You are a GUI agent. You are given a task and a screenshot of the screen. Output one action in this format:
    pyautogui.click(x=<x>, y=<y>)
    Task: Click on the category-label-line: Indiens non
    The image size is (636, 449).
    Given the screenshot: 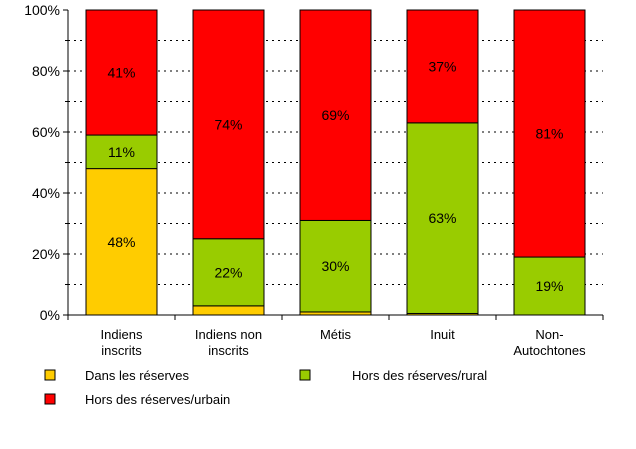 What is the action you would take?
    pyautogui.click(x=228, y=334)
    